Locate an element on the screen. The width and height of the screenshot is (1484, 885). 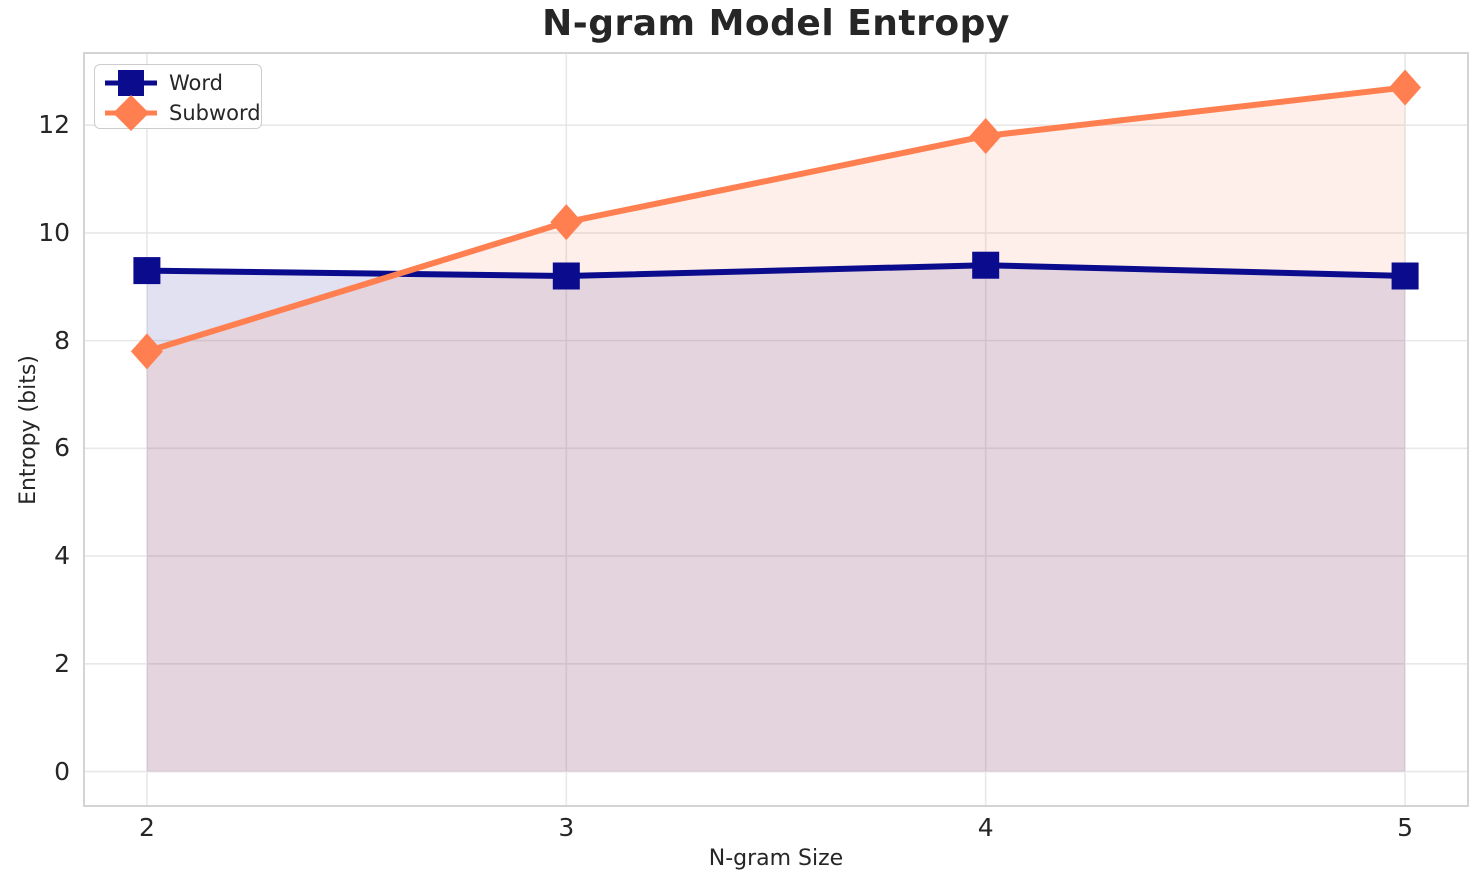
subword-legend-marker-icon is located at coordinates (131, 113).